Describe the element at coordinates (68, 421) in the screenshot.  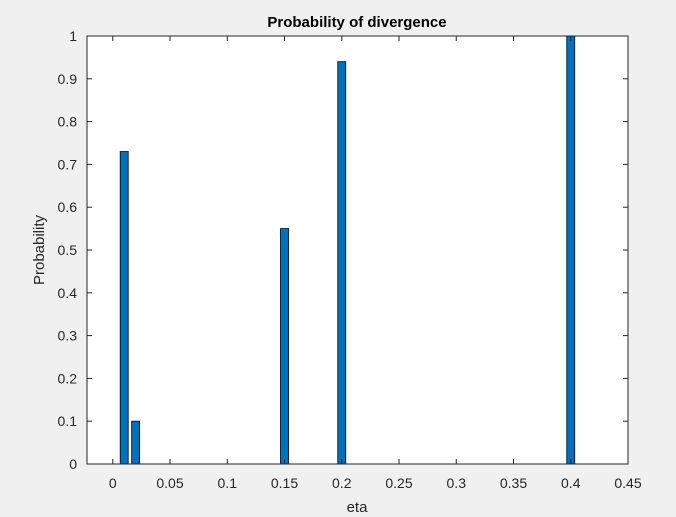
I see `y-tick-label: 0.1` at that location.